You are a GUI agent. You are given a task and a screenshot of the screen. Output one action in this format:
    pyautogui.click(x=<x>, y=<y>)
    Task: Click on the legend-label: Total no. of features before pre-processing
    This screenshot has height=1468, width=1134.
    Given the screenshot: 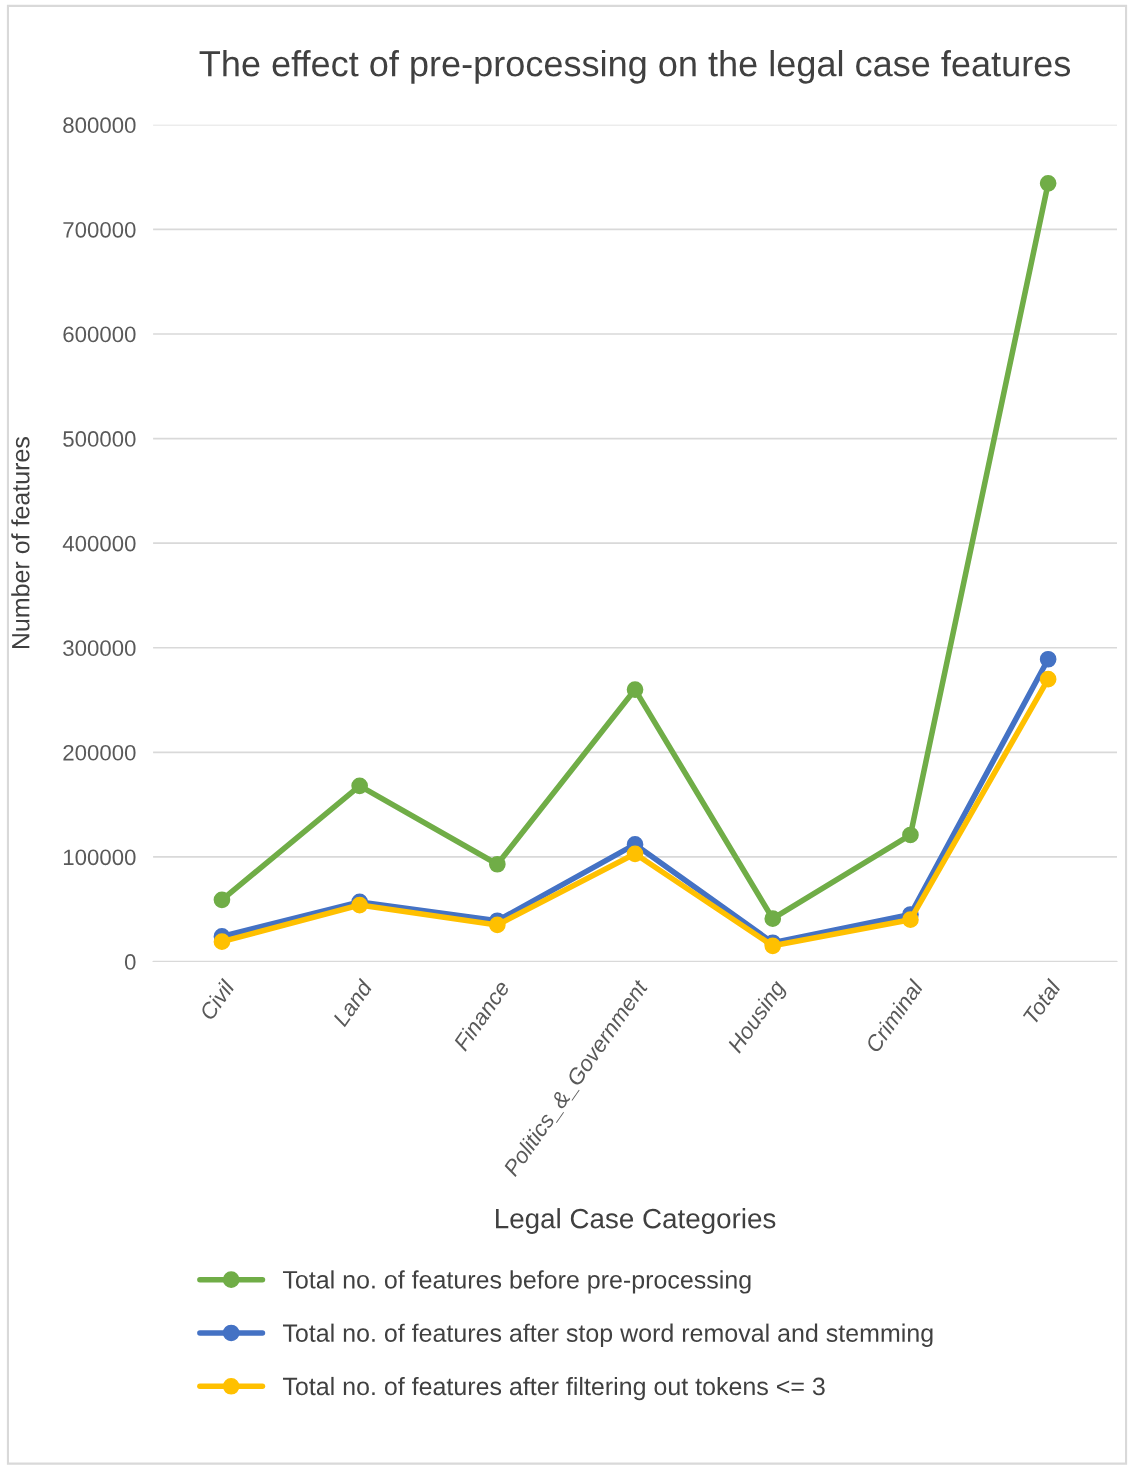 What is the action you would take?
    pyautogui.click(x=516, y=1282)
    